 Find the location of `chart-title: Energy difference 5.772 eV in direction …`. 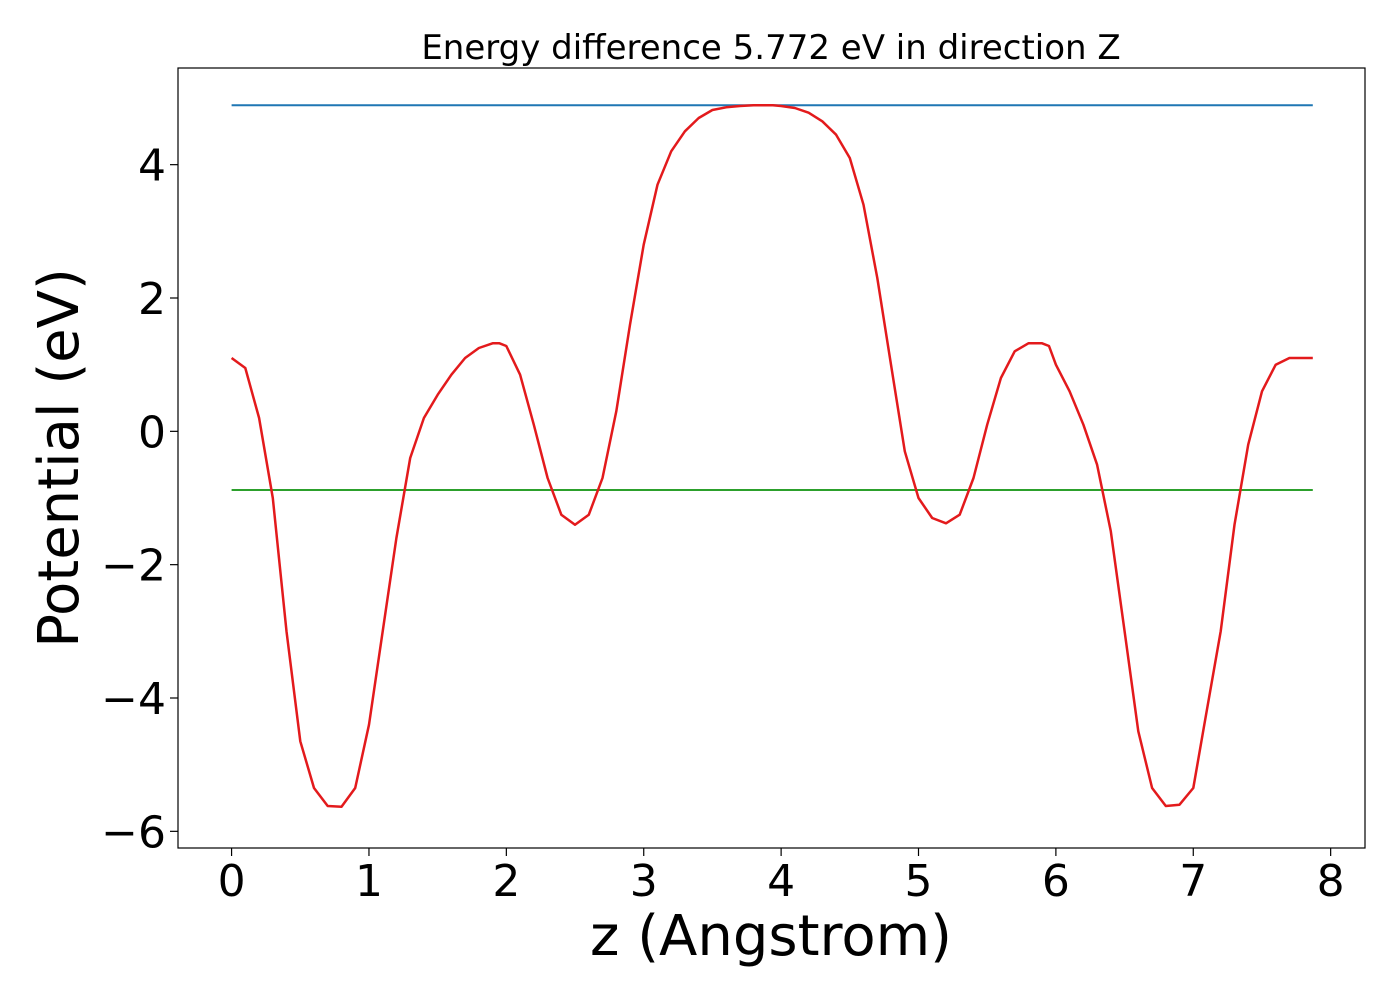

chart-title: Energy difference 5.772 eV in direction … is located at coordinates (770, 48).